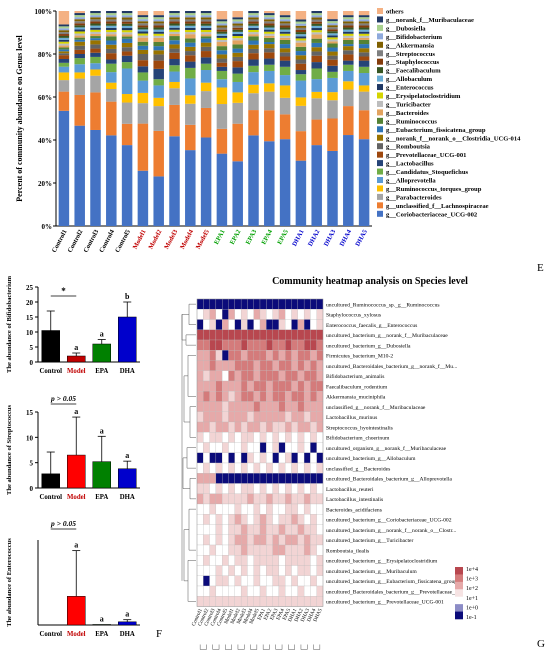 This screenshot has width=550, height=651. What do you see at coordinates (266, 647) in the screenshot?
I see `g-column-dendrogram-branch` at bounding box center [266, 647].